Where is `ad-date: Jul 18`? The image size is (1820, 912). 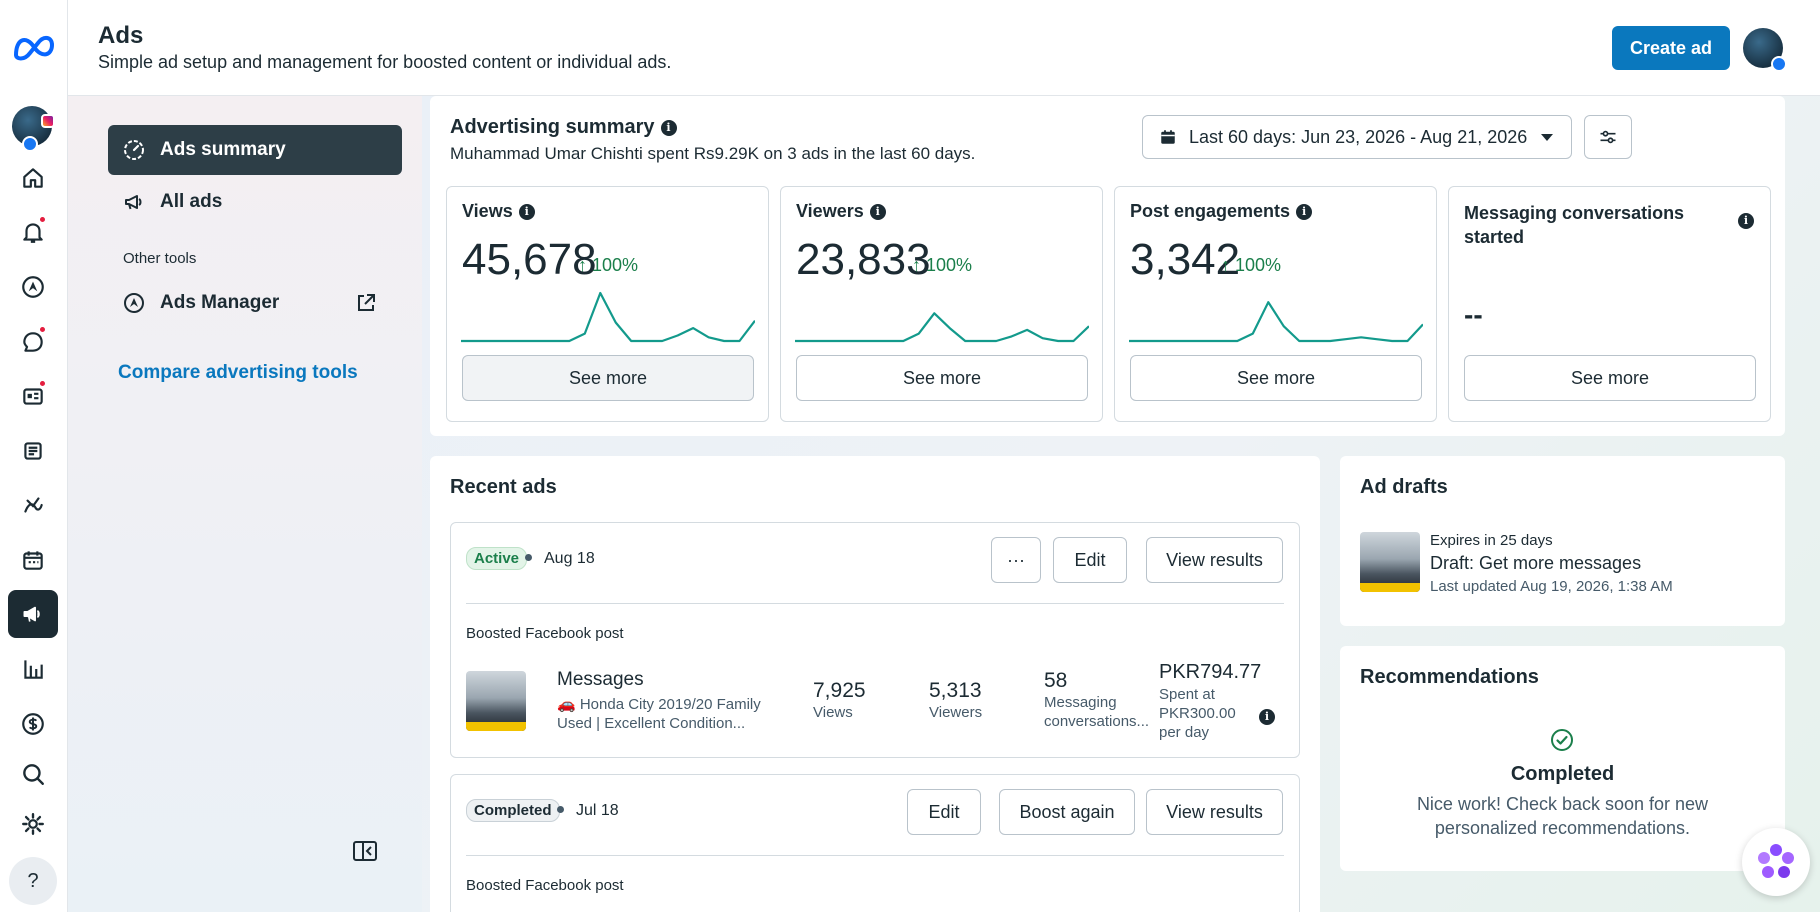
ad-date: Jul 18 is located at coordinates (588, 811).